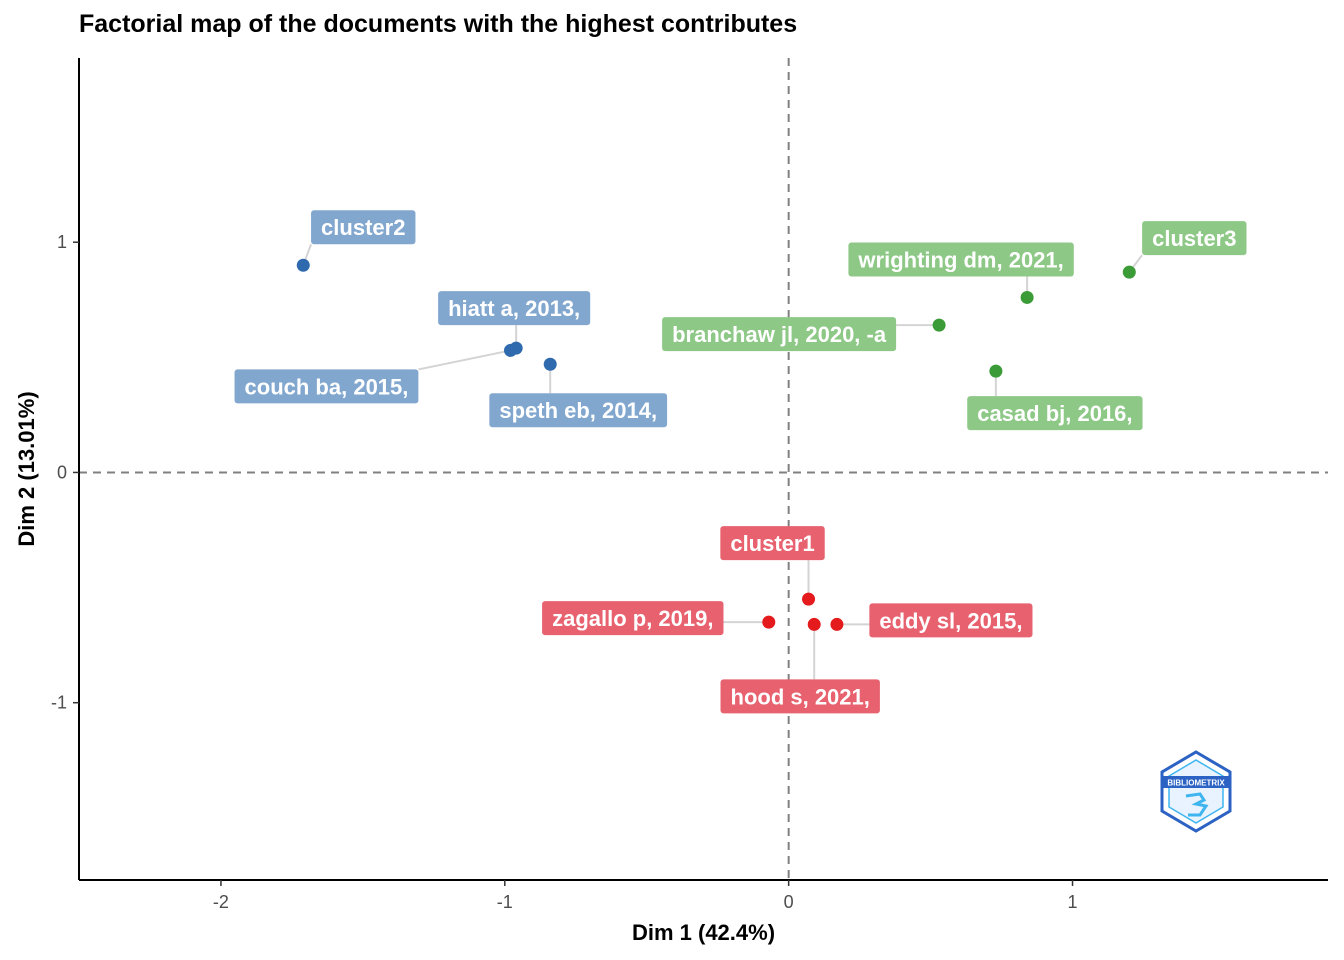 This screenshot has width=1344, height=960. What do you see at coordinates (62, 242) in the screenshot?
I see `y-tick-label: 1` at bounding box center [62, 242].